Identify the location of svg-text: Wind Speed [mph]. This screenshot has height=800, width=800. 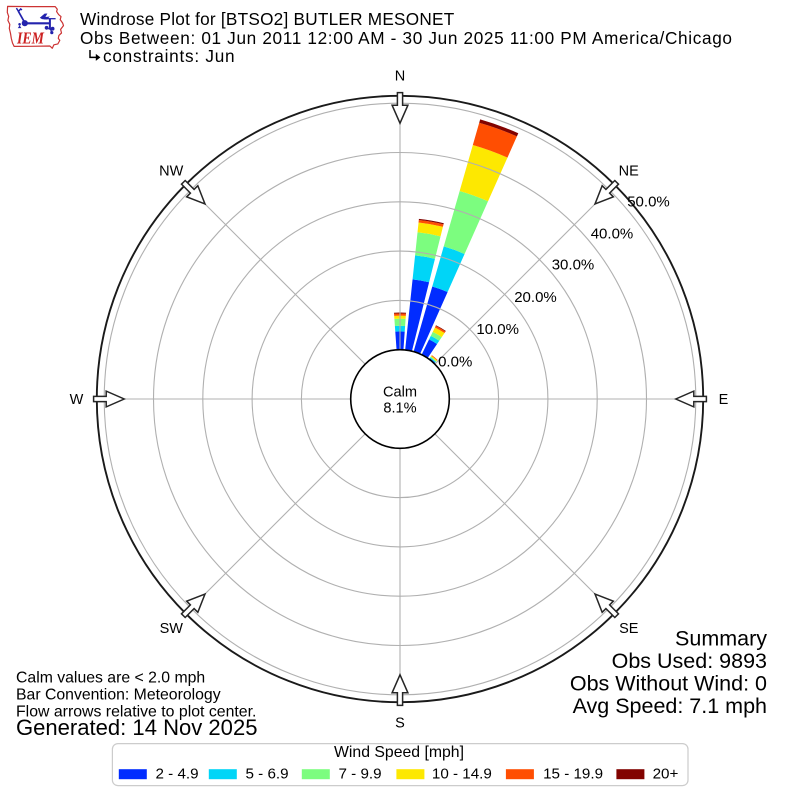
(399, 752).